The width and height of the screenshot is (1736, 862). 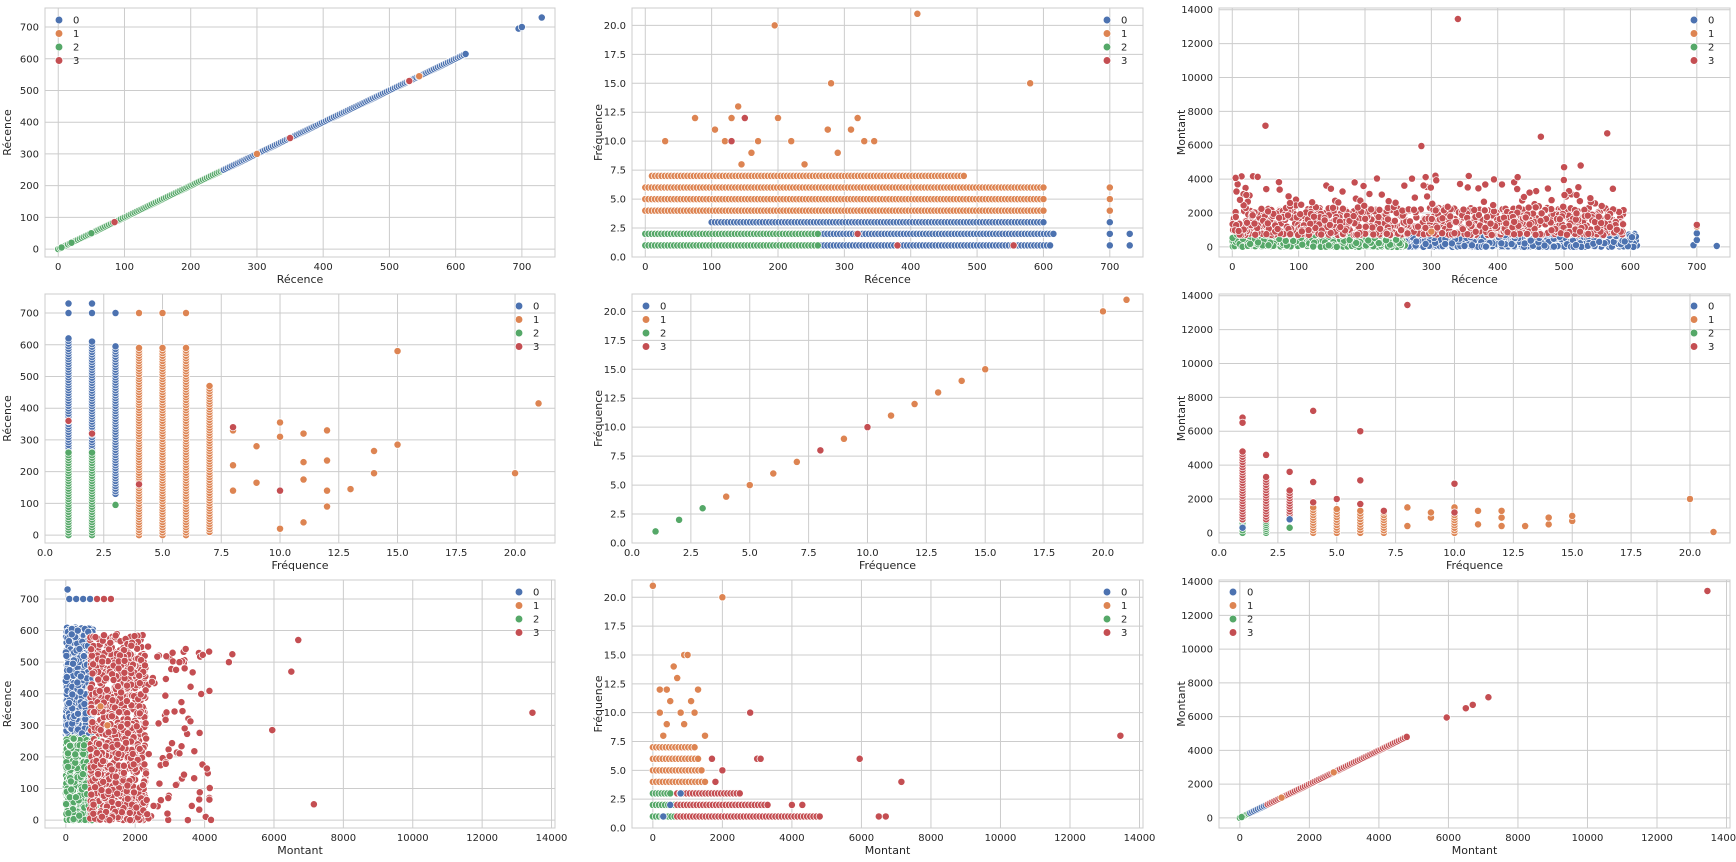 I want to click on y-tick-label: 5.0, so click(x=618, y=200).